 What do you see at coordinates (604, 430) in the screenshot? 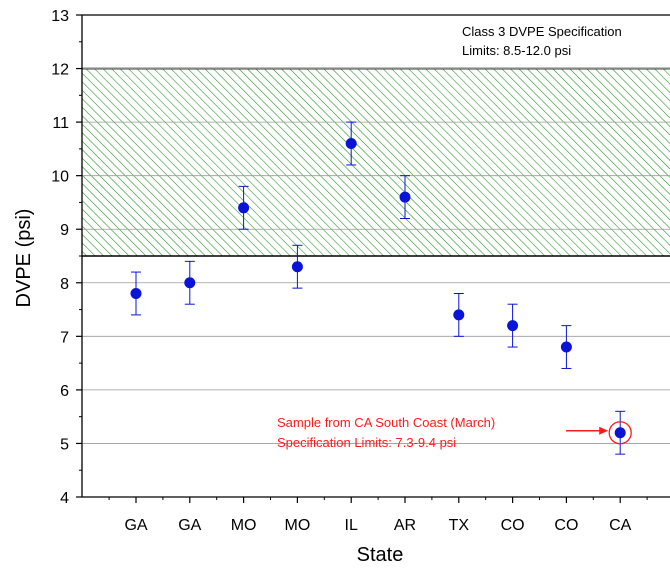
I see `highlight-arrow-head` at bounding box center [604, 430].